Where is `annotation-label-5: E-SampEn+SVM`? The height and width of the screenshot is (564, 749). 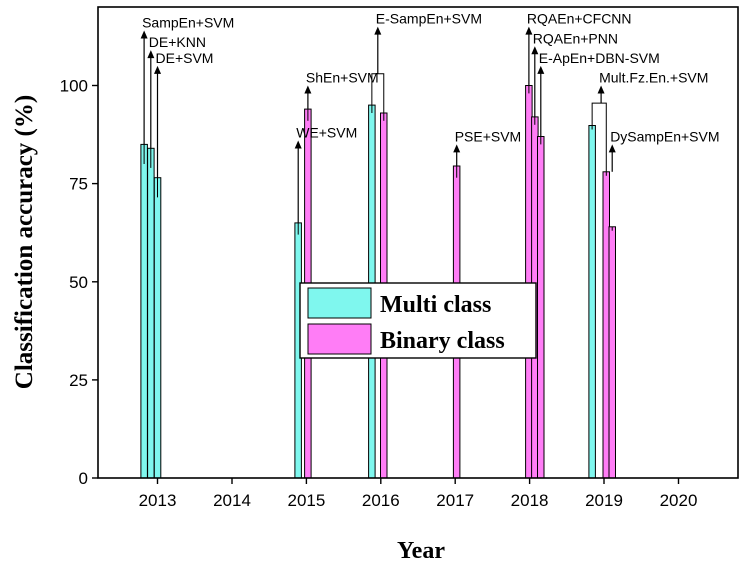
annotation-label-5: E-SampEn+SVM is located at coordinates (429, 19).